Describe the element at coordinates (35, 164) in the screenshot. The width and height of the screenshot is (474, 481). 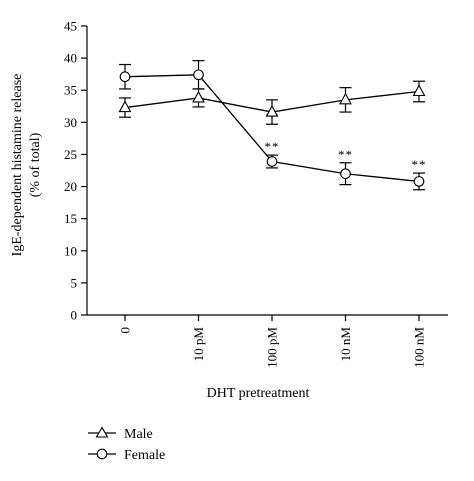
I see `y-axis-subtitle: (% of total)` at that location.